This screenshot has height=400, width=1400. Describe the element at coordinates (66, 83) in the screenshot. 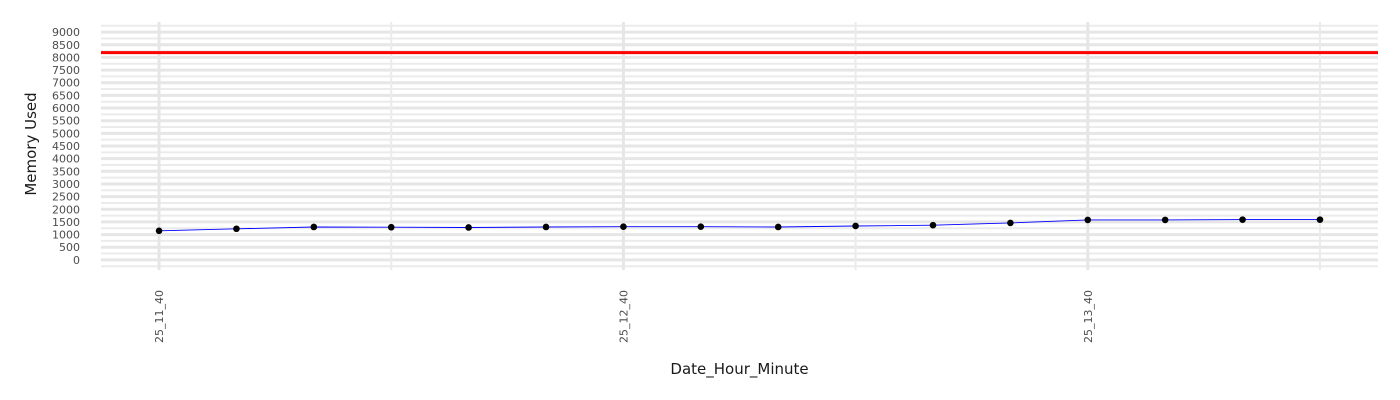

I see `y-tick-label: 7000` at that location.